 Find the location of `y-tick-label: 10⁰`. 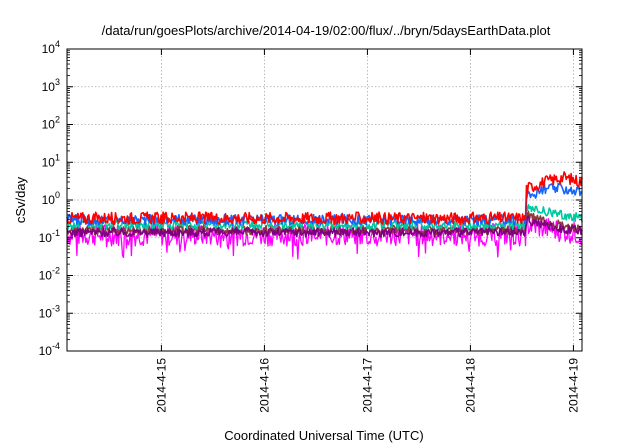

y-tick-label: 10⁰ is located at coordinates (51, 198).